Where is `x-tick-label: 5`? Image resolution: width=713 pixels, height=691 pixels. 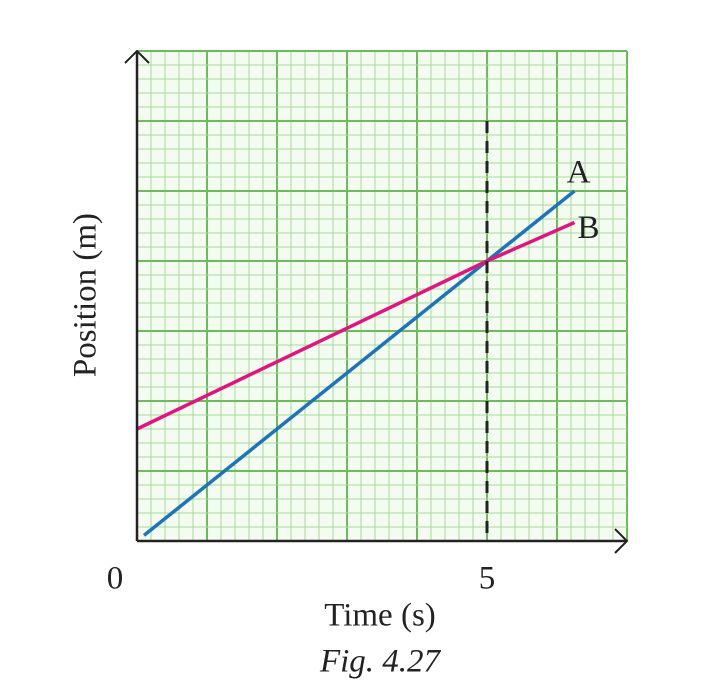 x-tick-label: 5 is located at coordinates (487, 579).